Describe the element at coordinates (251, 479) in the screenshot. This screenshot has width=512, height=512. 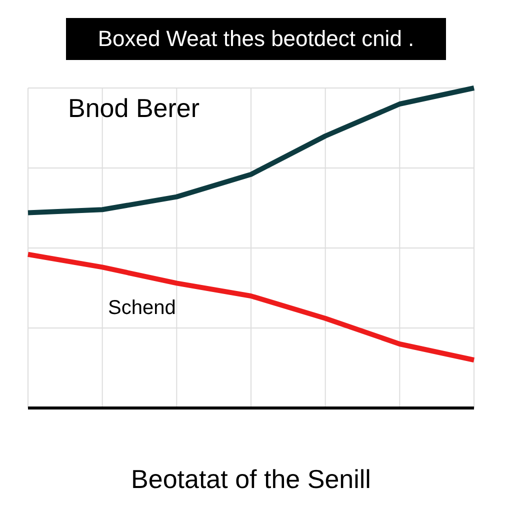
I see `x-axis-title: Beotatat of the Senill` at that location.